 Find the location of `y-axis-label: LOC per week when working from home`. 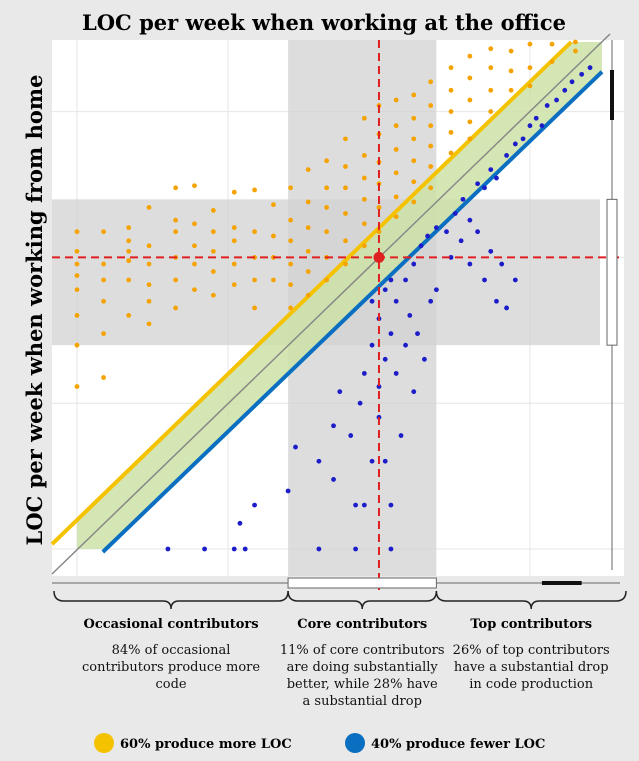

y-axis-label: LOC per week when working from home is located at coordinates (34, 310).